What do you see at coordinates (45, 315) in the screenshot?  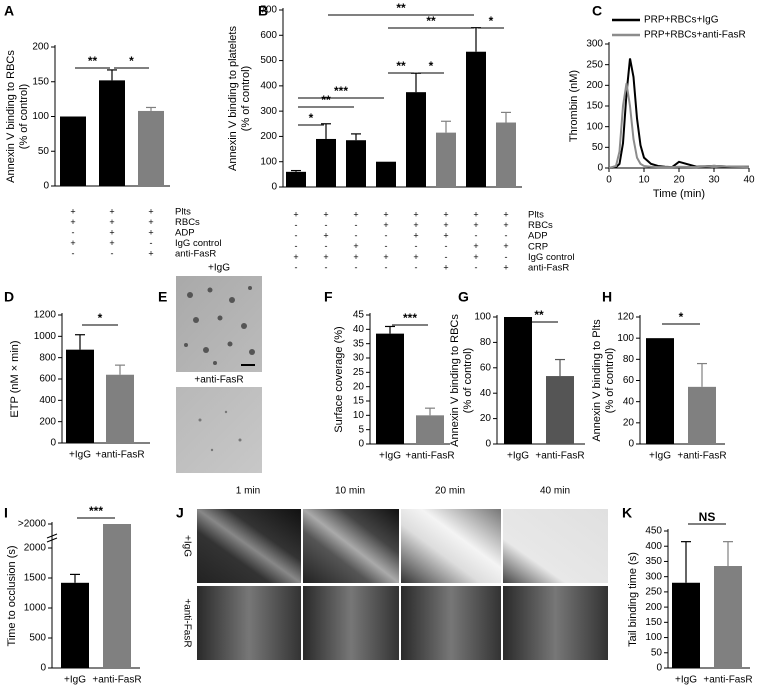 I see `y-tick-label: 1200` at bounding box center [45, 315].